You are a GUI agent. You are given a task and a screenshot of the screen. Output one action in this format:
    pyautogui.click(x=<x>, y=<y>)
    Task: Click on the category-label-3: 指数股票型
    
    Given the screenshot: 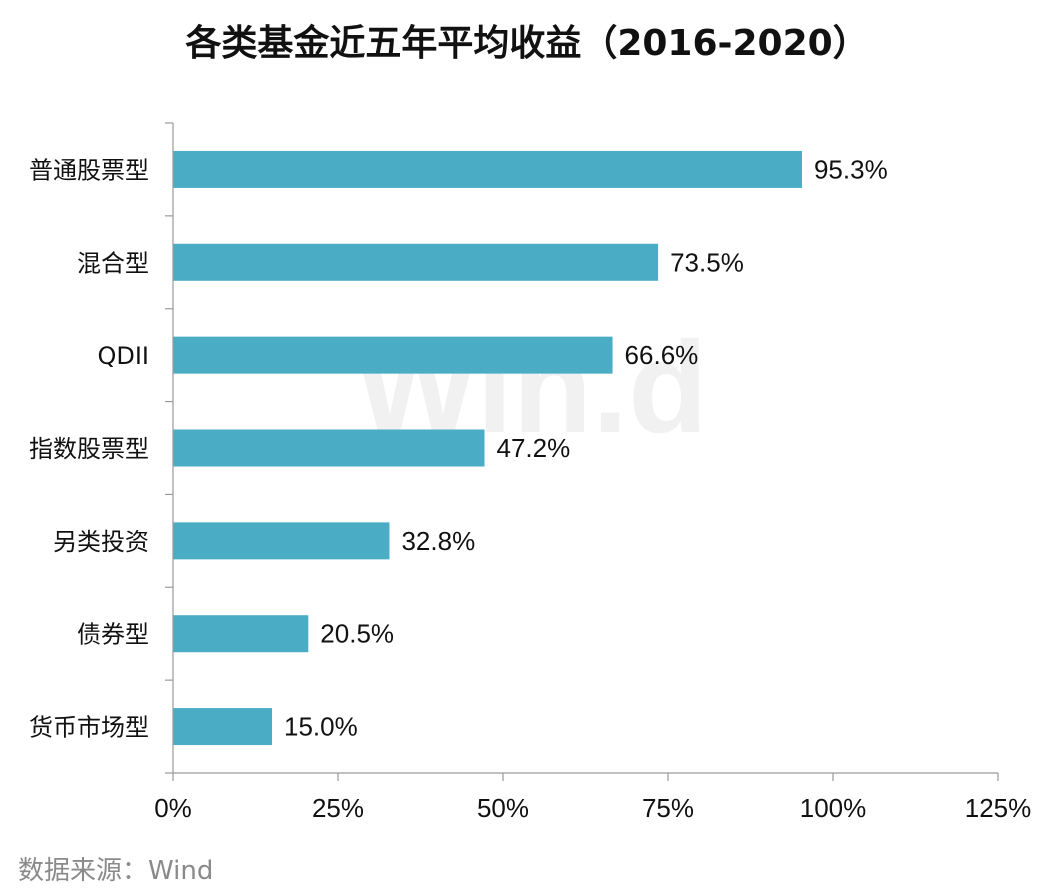 What is the action you would take?
    pyautogui.click(x=89, y=449)
    